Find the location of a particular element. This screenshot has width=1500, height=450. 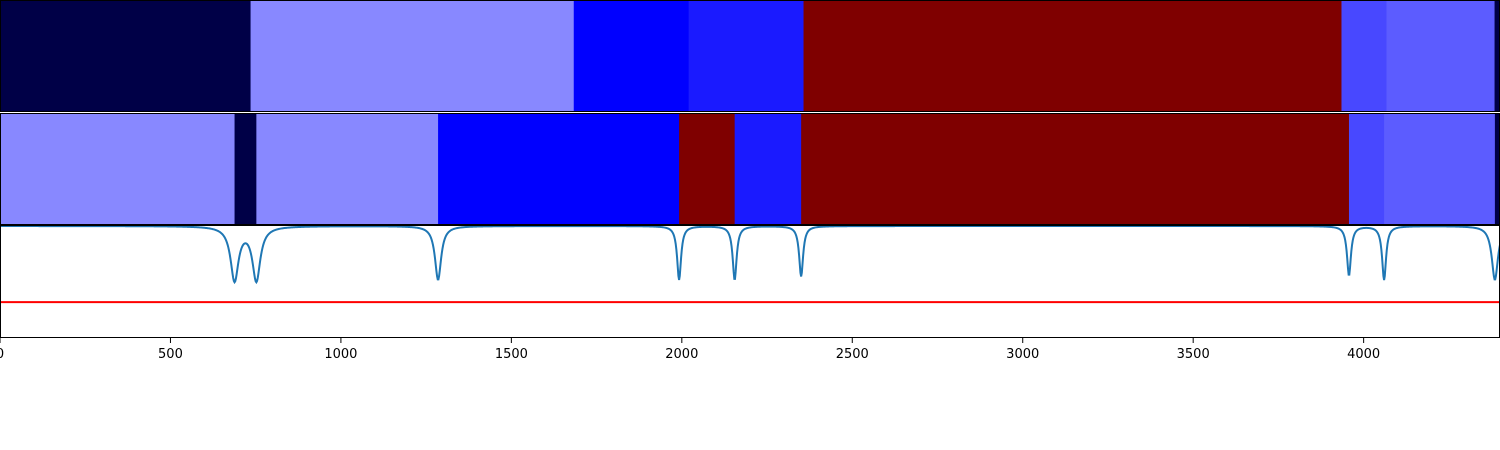

x-tick-label-1500: 1500 is located at coordinates (511, 354).